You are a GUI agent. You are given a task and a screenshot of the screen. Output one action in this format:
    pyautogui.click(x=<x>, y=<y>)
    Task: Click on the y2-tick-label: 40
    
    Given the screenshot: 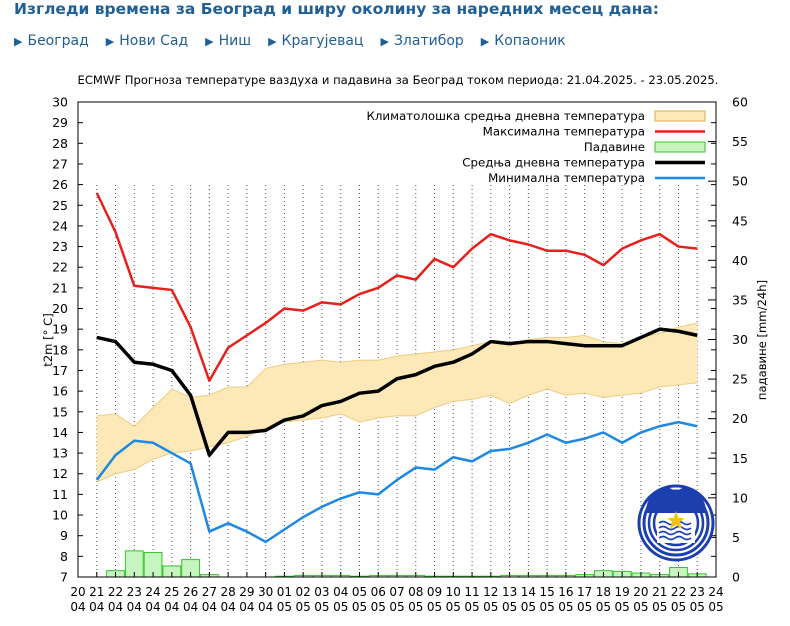 What is the action you would take?
    pyautogui.click(x=740, y=260)
    